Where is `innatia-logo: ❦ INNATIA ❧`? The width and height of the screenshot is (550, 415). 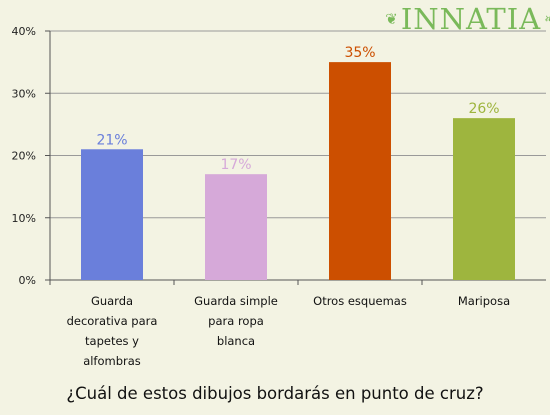
innatia-logo: ❦ INNATIA ❧ is located at coordinates (467, 19).